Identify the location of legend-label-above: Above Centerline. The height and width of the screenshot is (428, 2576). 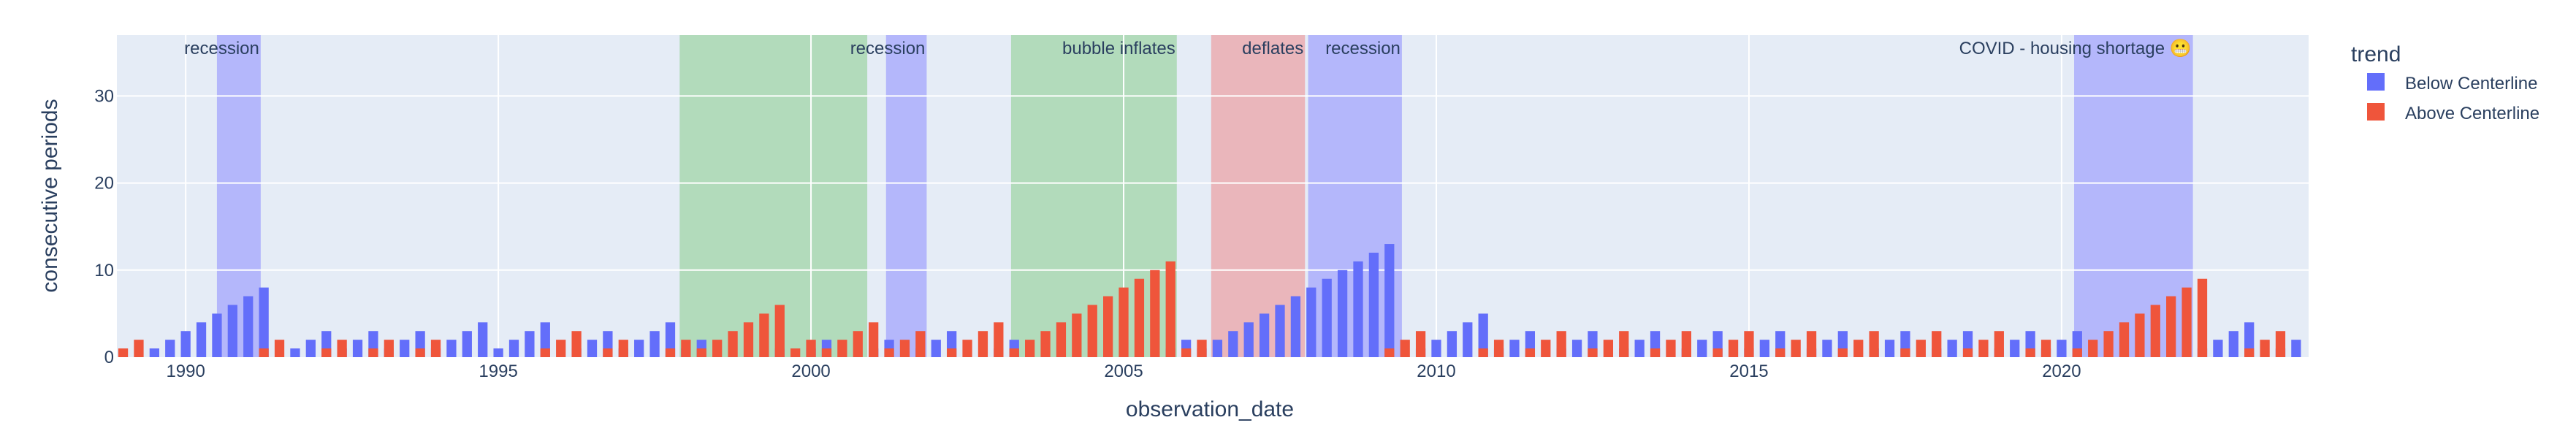
(2472, 113).